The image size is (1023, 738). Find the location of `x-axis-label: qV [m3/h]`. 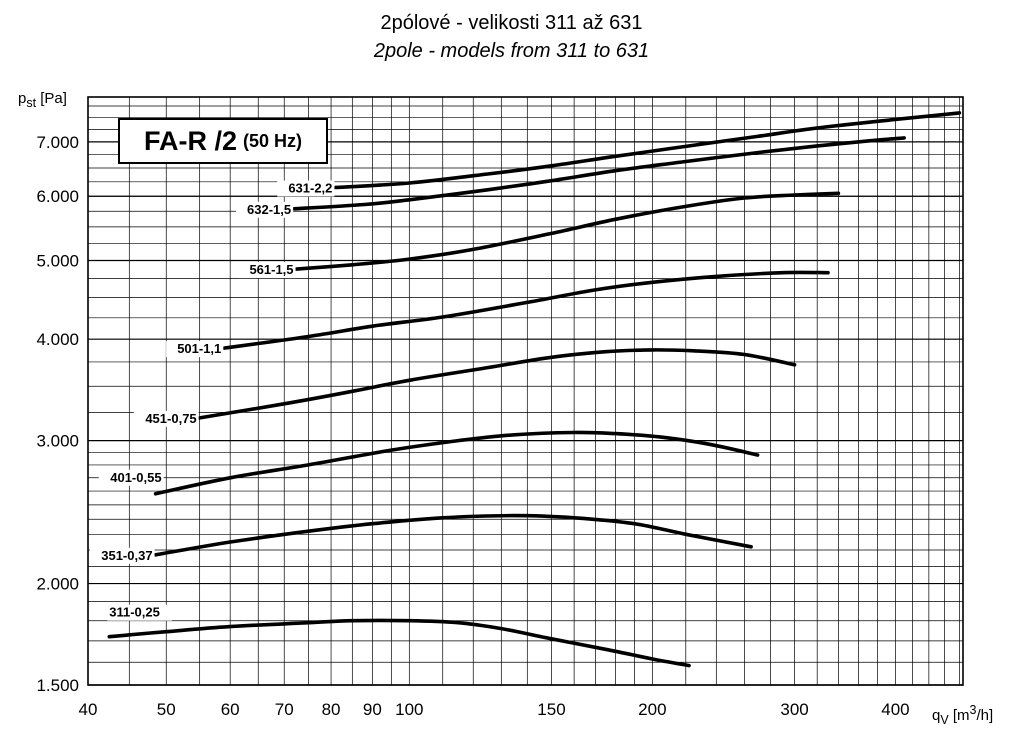

x-axis-label: qV [m3/h] is located at coordinates (962, 715).